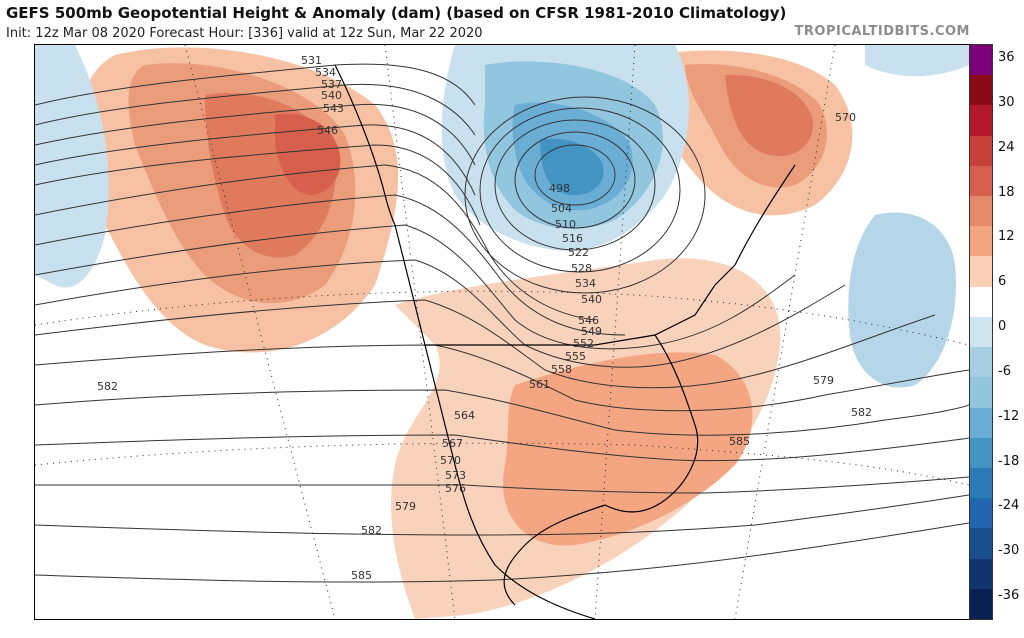 The height and width of the screenshot is (638, 1024). Describe the element at coordinates (311, 60) in the screenshot. I see `contour-label: 531` at that location.